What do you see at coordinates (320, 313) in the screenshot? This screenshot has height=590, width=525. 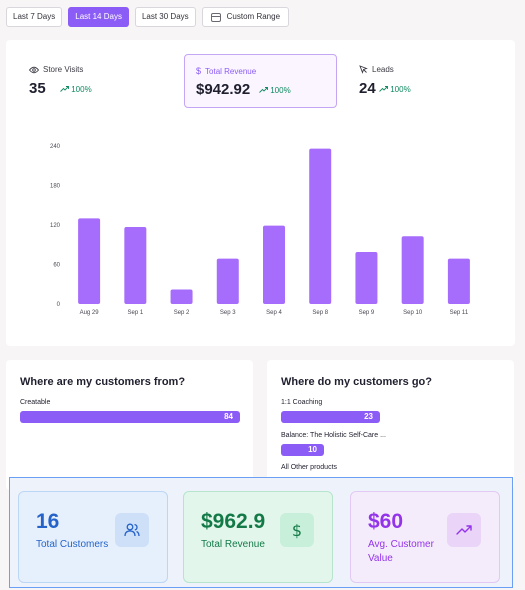 I see `x-tick-label: Sep 8` at bounding box center [320, 313].